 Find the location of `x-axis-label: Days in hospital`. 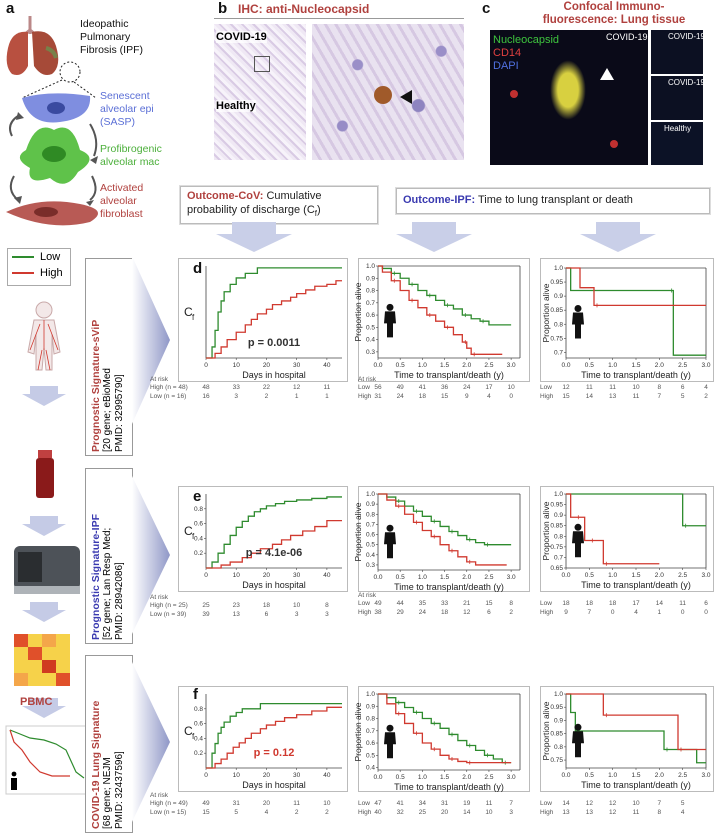

x-axis-label: Days in hospital is located at coordinates (274, 585).